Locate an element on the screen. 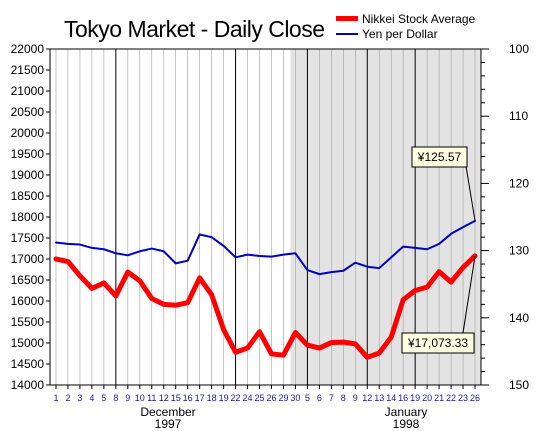 The height and width of the screenshot is (431, 541). left-tick-label: 22000 is located at coordinates (28, 49).